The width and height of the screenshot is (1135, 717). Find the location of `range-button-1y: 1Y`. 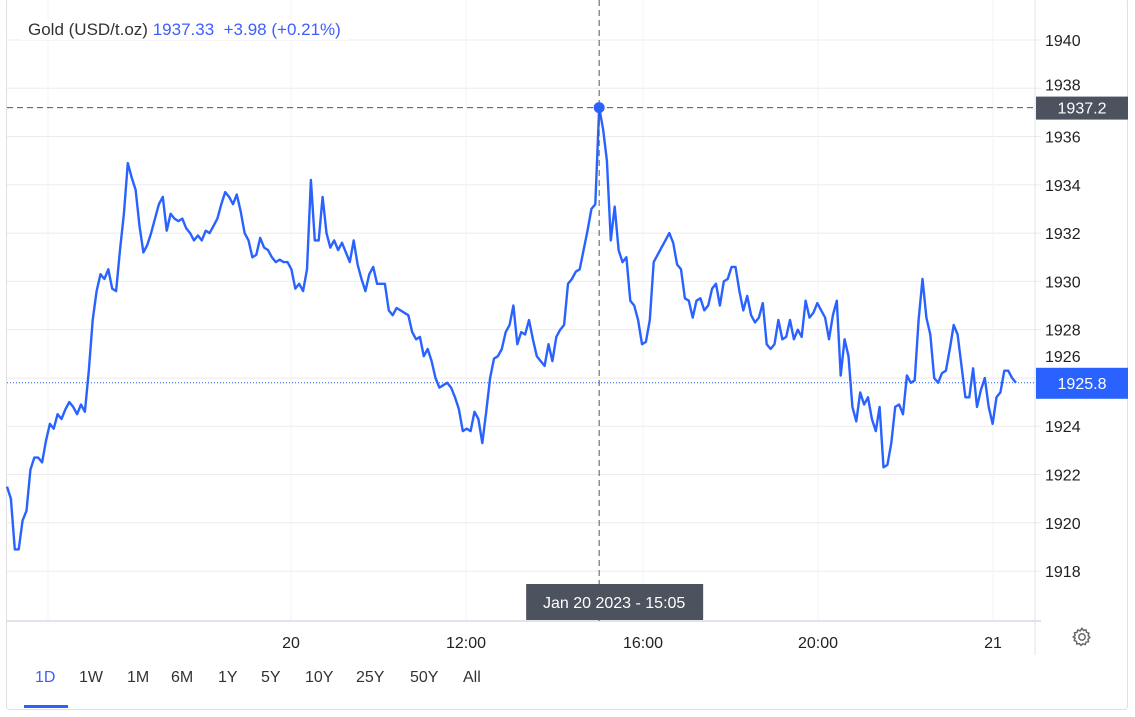

range-button-1y: 1Y is located at coordinates (228, 677).